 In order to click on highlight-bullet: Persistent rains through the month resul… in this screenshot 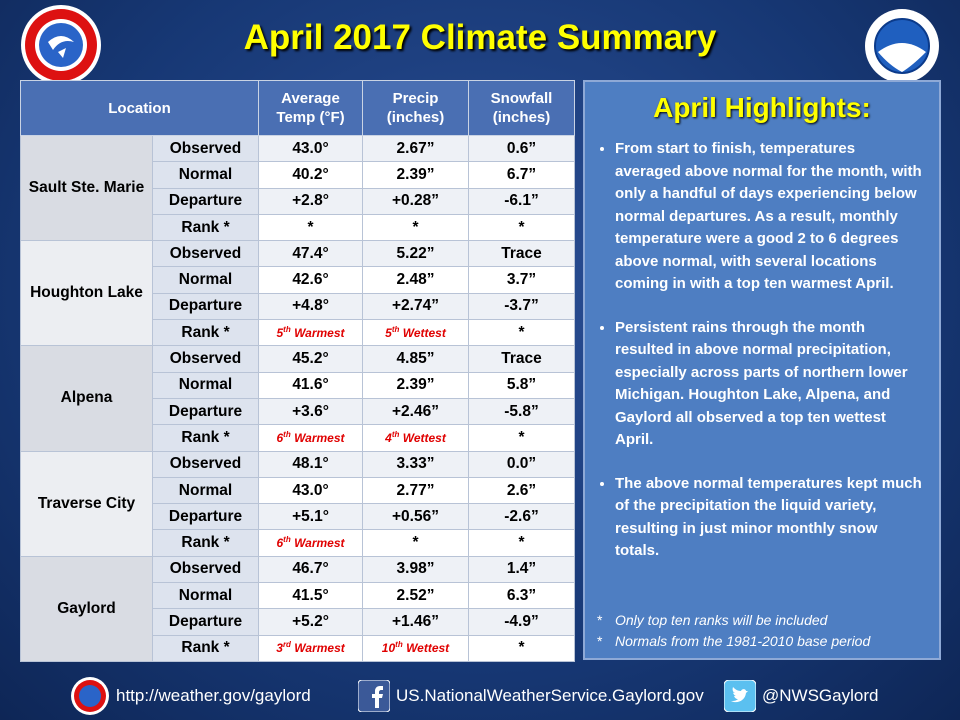, I will do `click(770, 384)`.